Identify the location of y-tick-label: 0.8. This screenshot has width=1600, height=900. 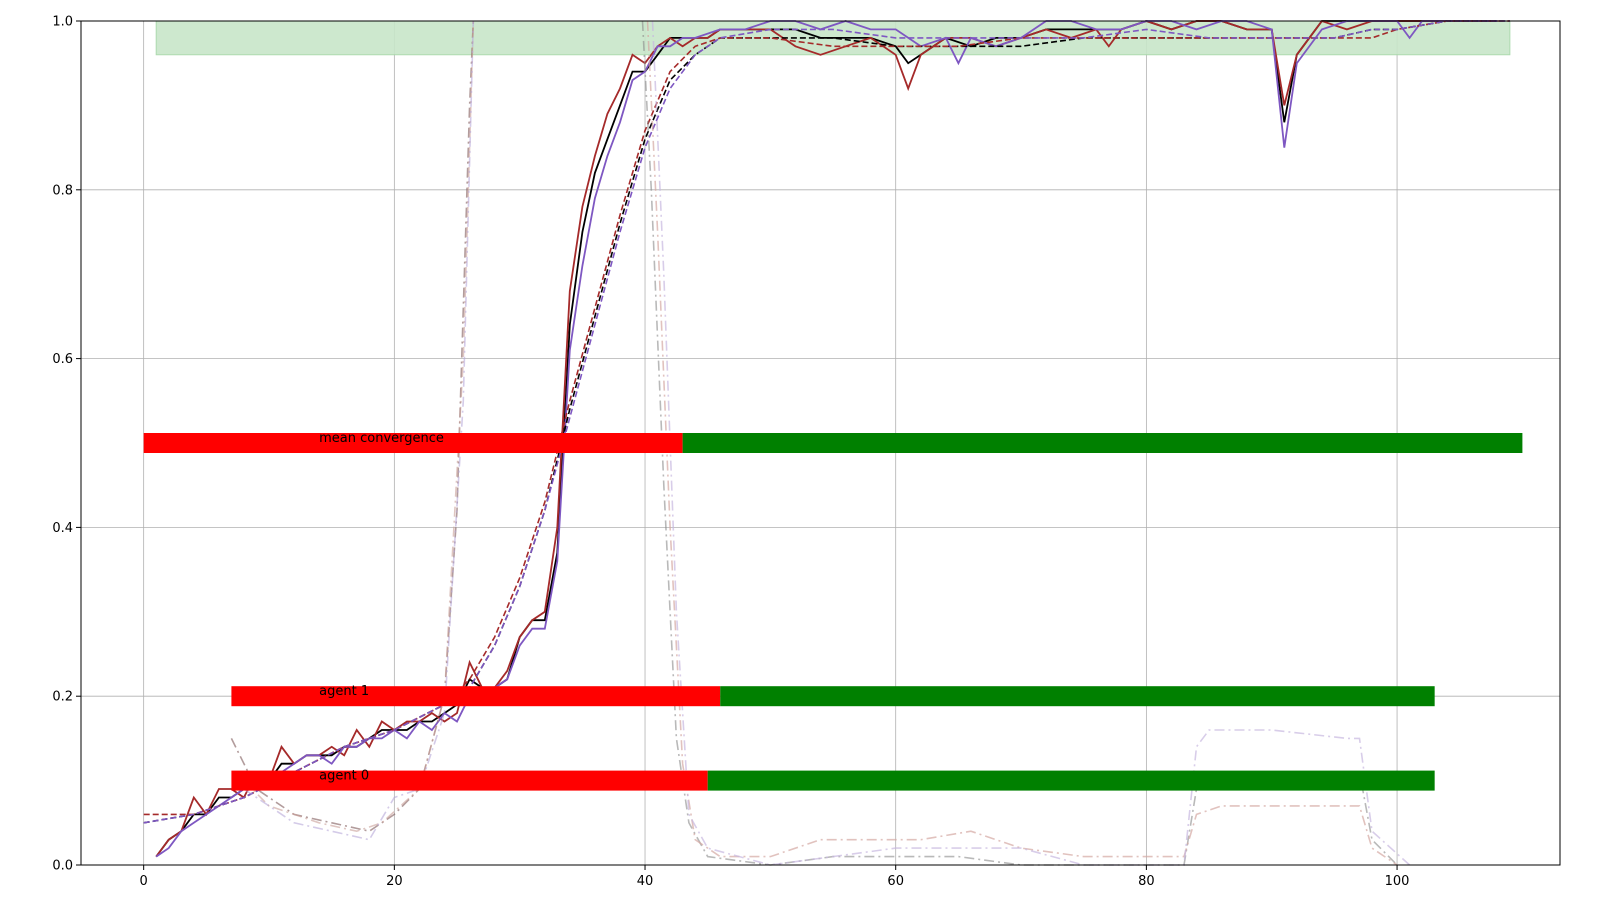
(62, 190).